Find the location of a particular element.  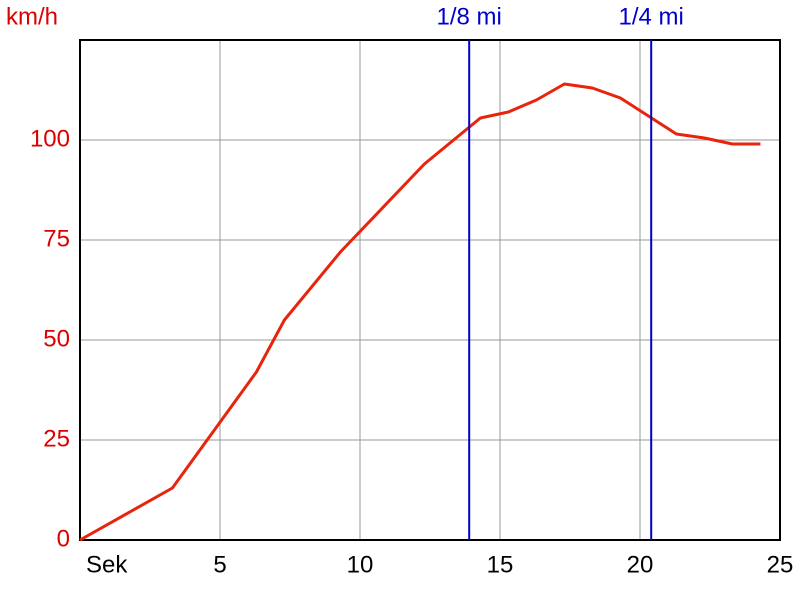

y-tick-label: 75 is located at coordinates (56, 238).